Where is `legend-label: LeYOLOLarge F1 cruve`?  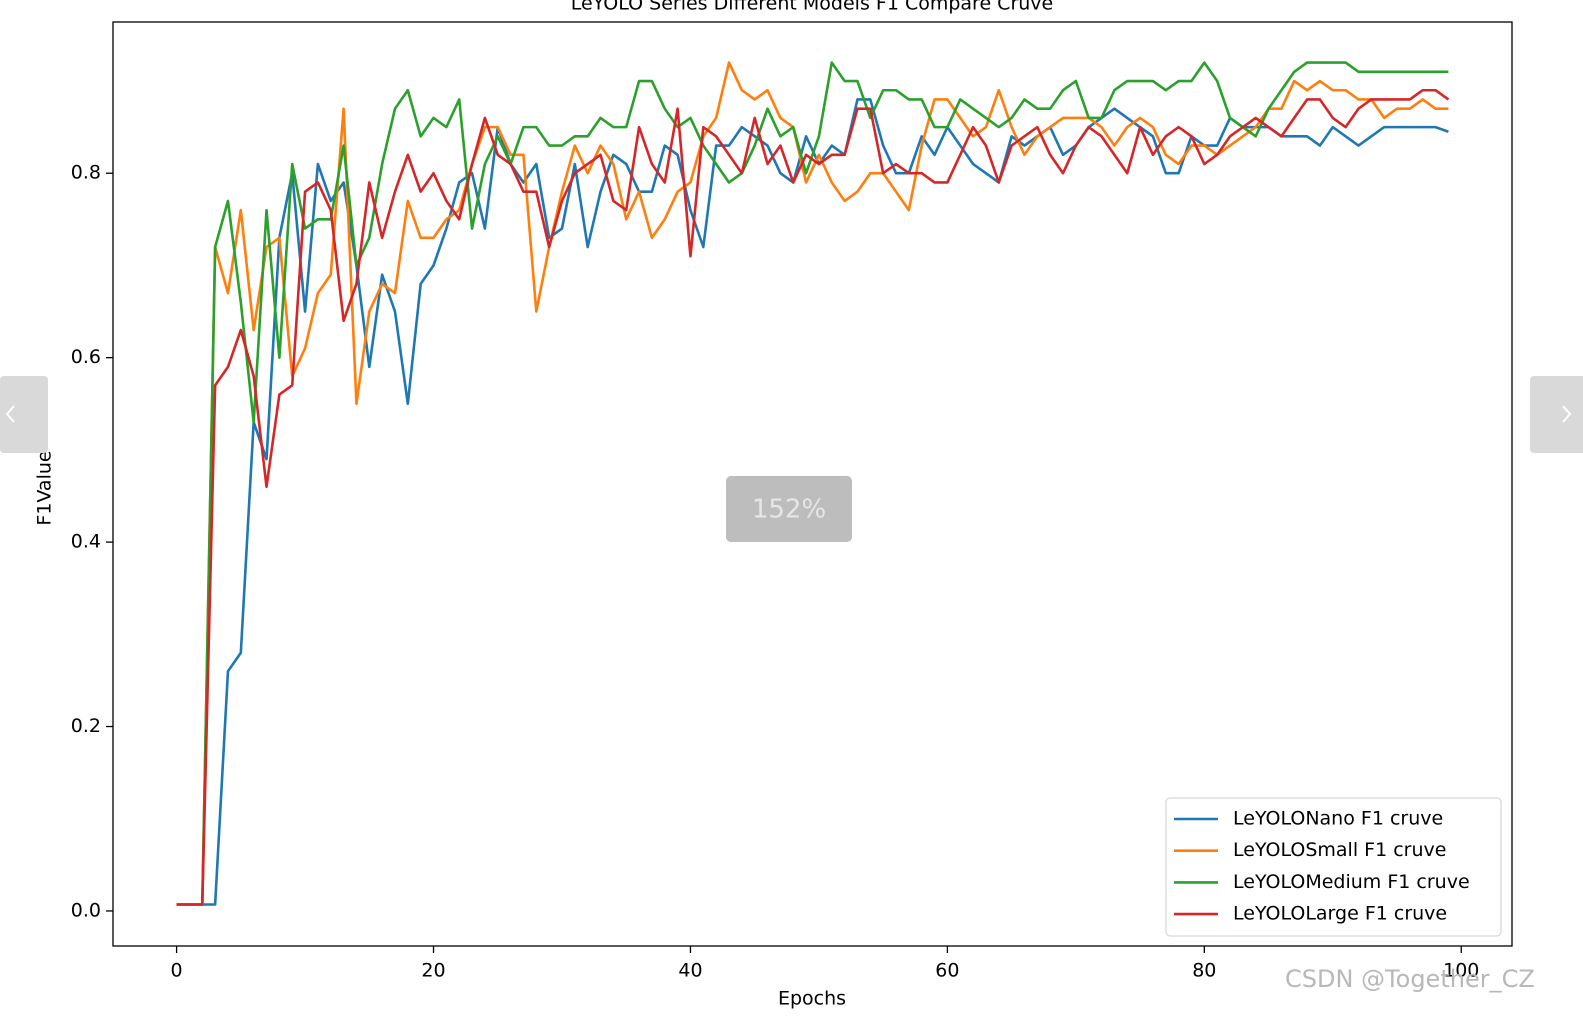
legend-label: LeYOLOLarge F1 cruve is located at coordinates (1340, 914).